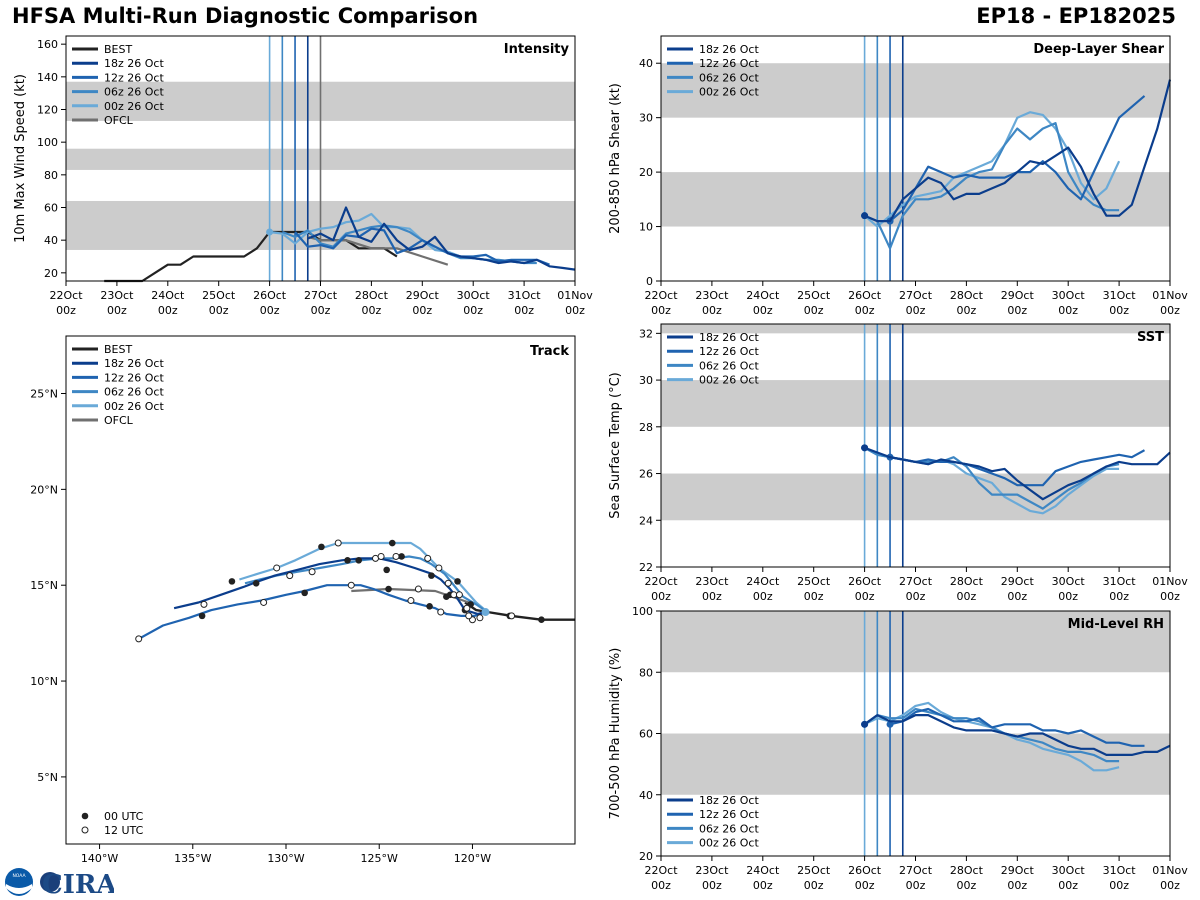  Describe the element at coordinates (379, 858) in the screenshot. I see `x-tick-label: 125°W` at that location.